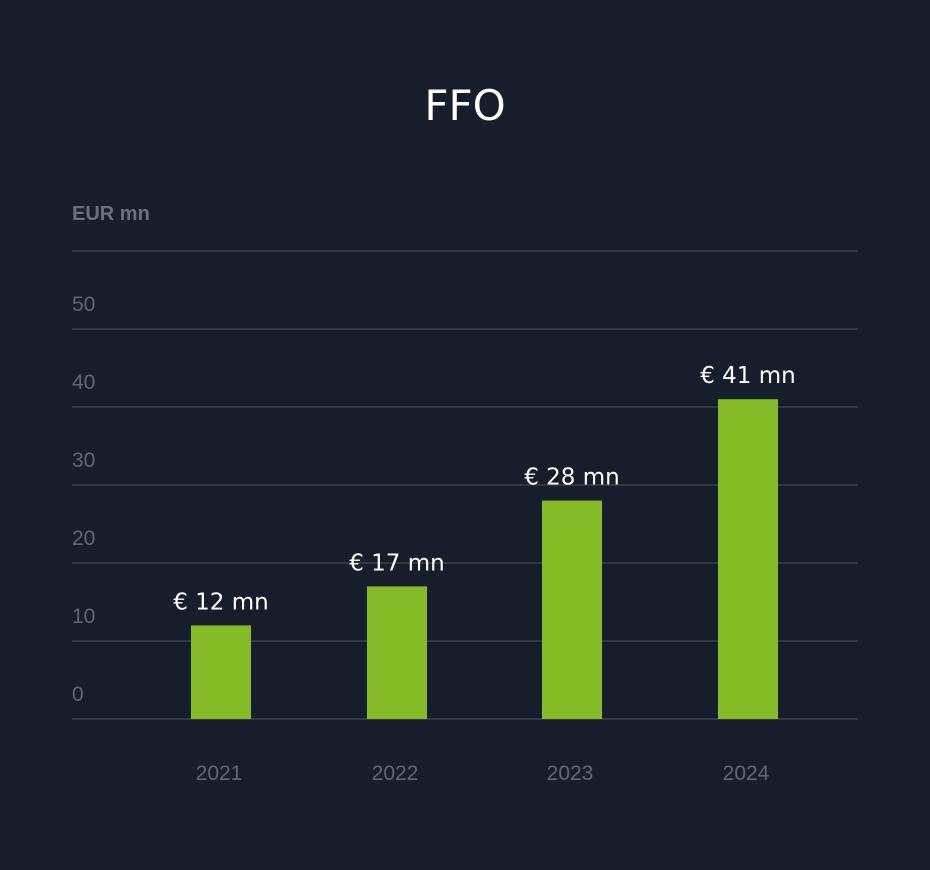  What do you see at coordinates (465, 105) in the screenshot?
I see `chart-title: FFO` at bounding box center [465, 105].